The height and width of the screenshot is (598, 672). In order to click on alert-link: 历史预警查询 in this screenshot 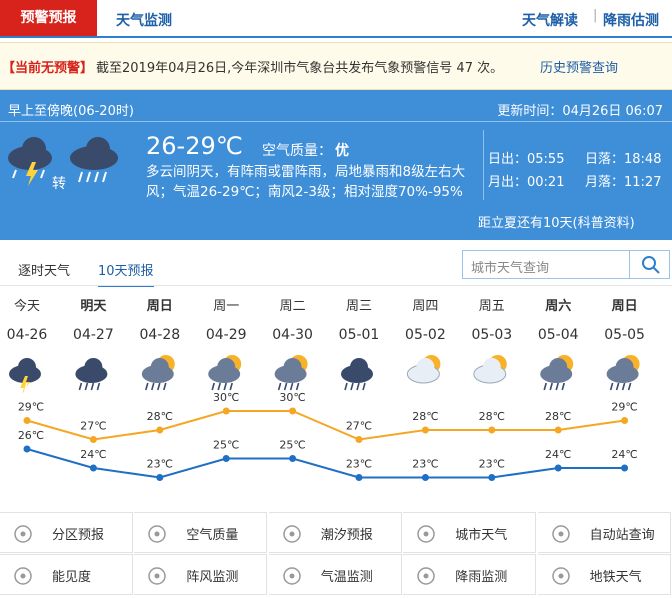, I will do `click(579, 68)`.